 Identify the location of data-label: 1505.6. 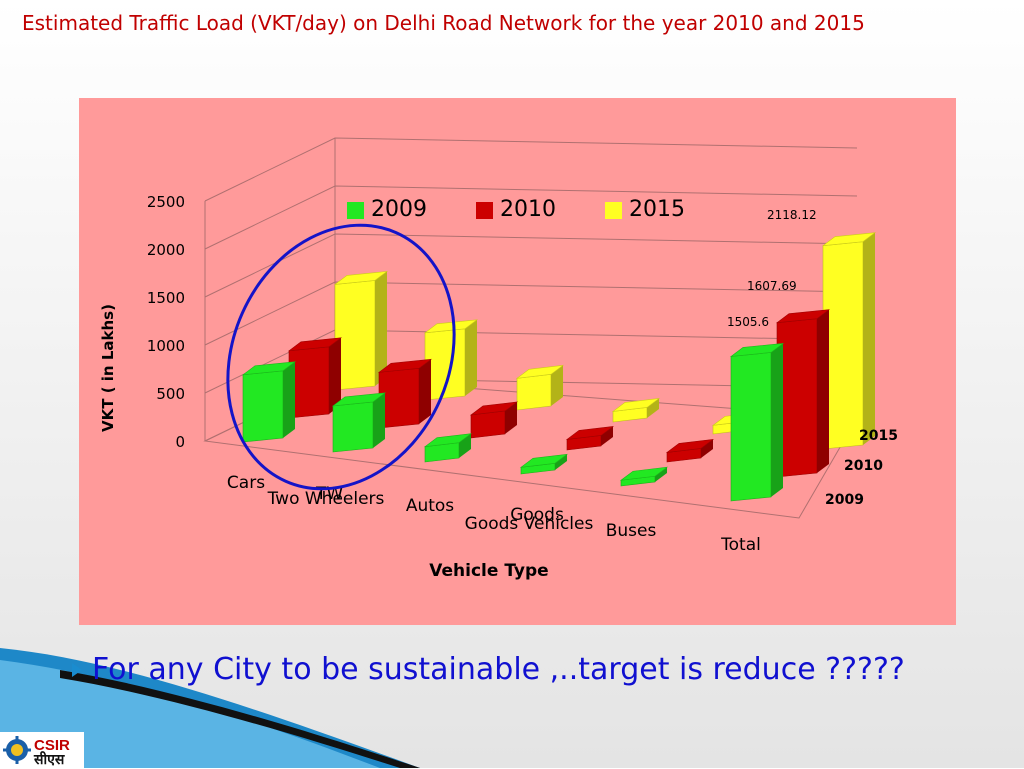
(748, 322).